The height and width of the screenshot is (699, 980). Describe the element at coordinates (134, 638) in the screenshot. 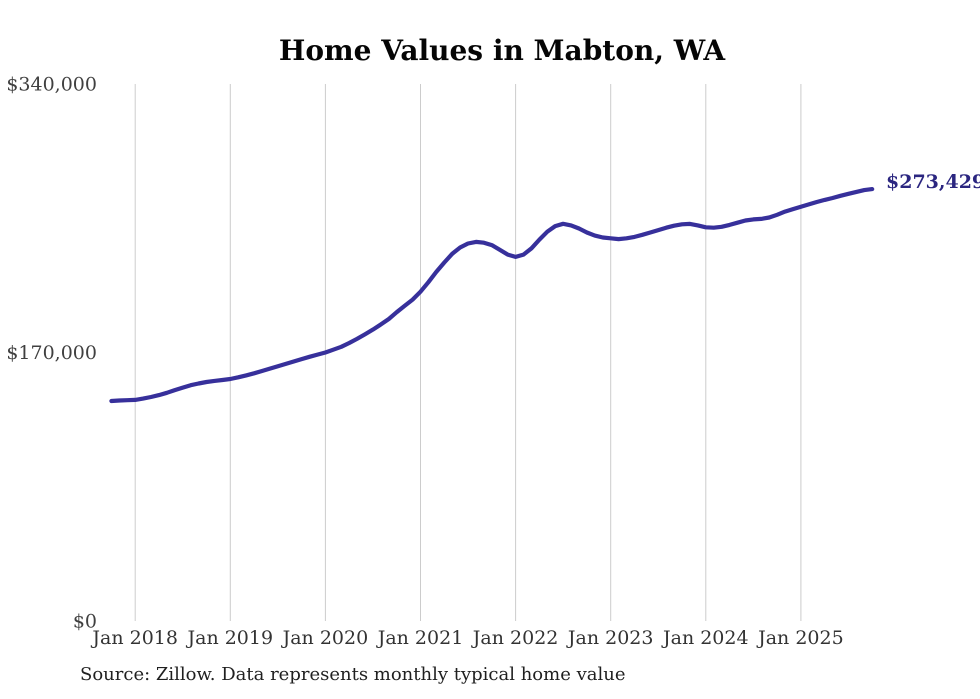

I see `x-tick-label: Jan 2018` at that location.